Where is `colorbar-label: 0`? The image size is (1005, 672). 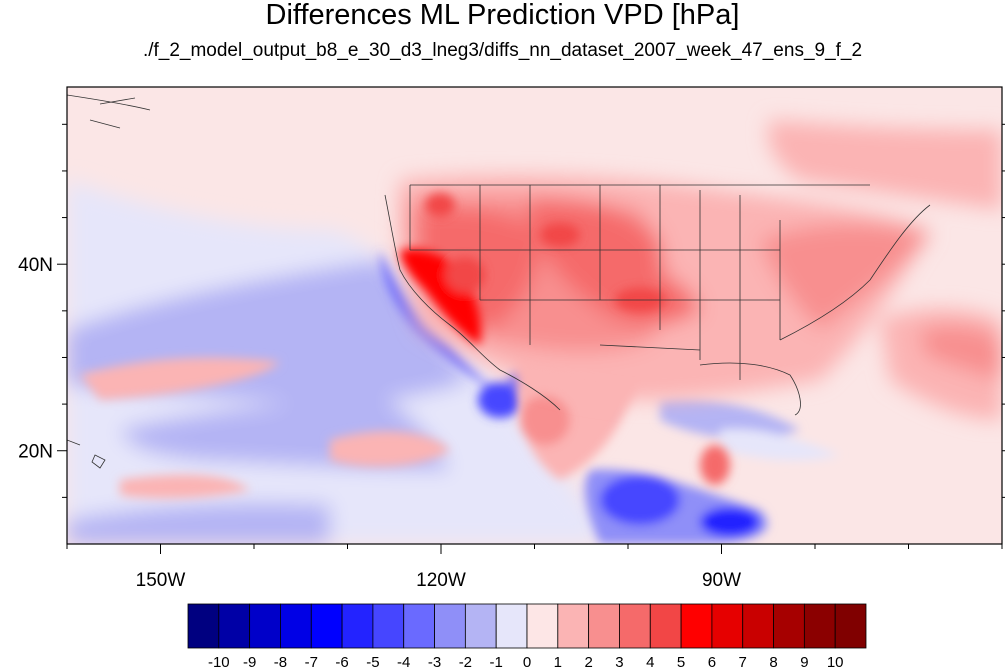
colorbar-label: 0 is located at coordinates (527, 662).